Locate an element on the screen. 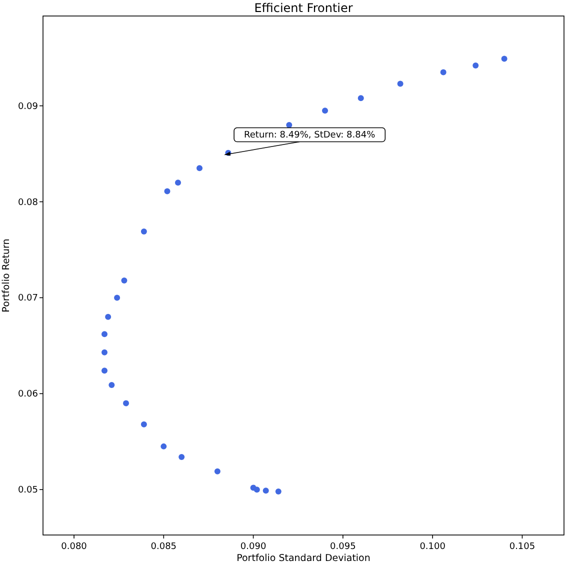  y-tick-label: 0.08 is located at coordinates (28, 203).